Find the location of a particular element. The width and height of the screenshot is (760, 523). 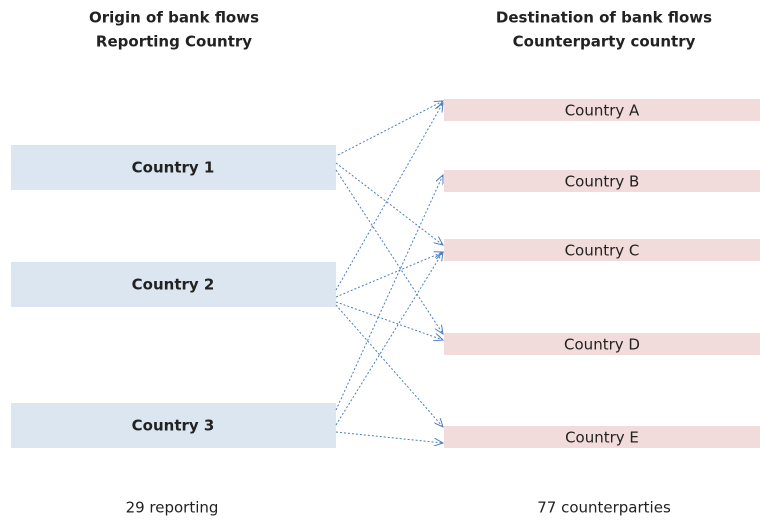

flow-arrows is located at coordinates (389, 272).